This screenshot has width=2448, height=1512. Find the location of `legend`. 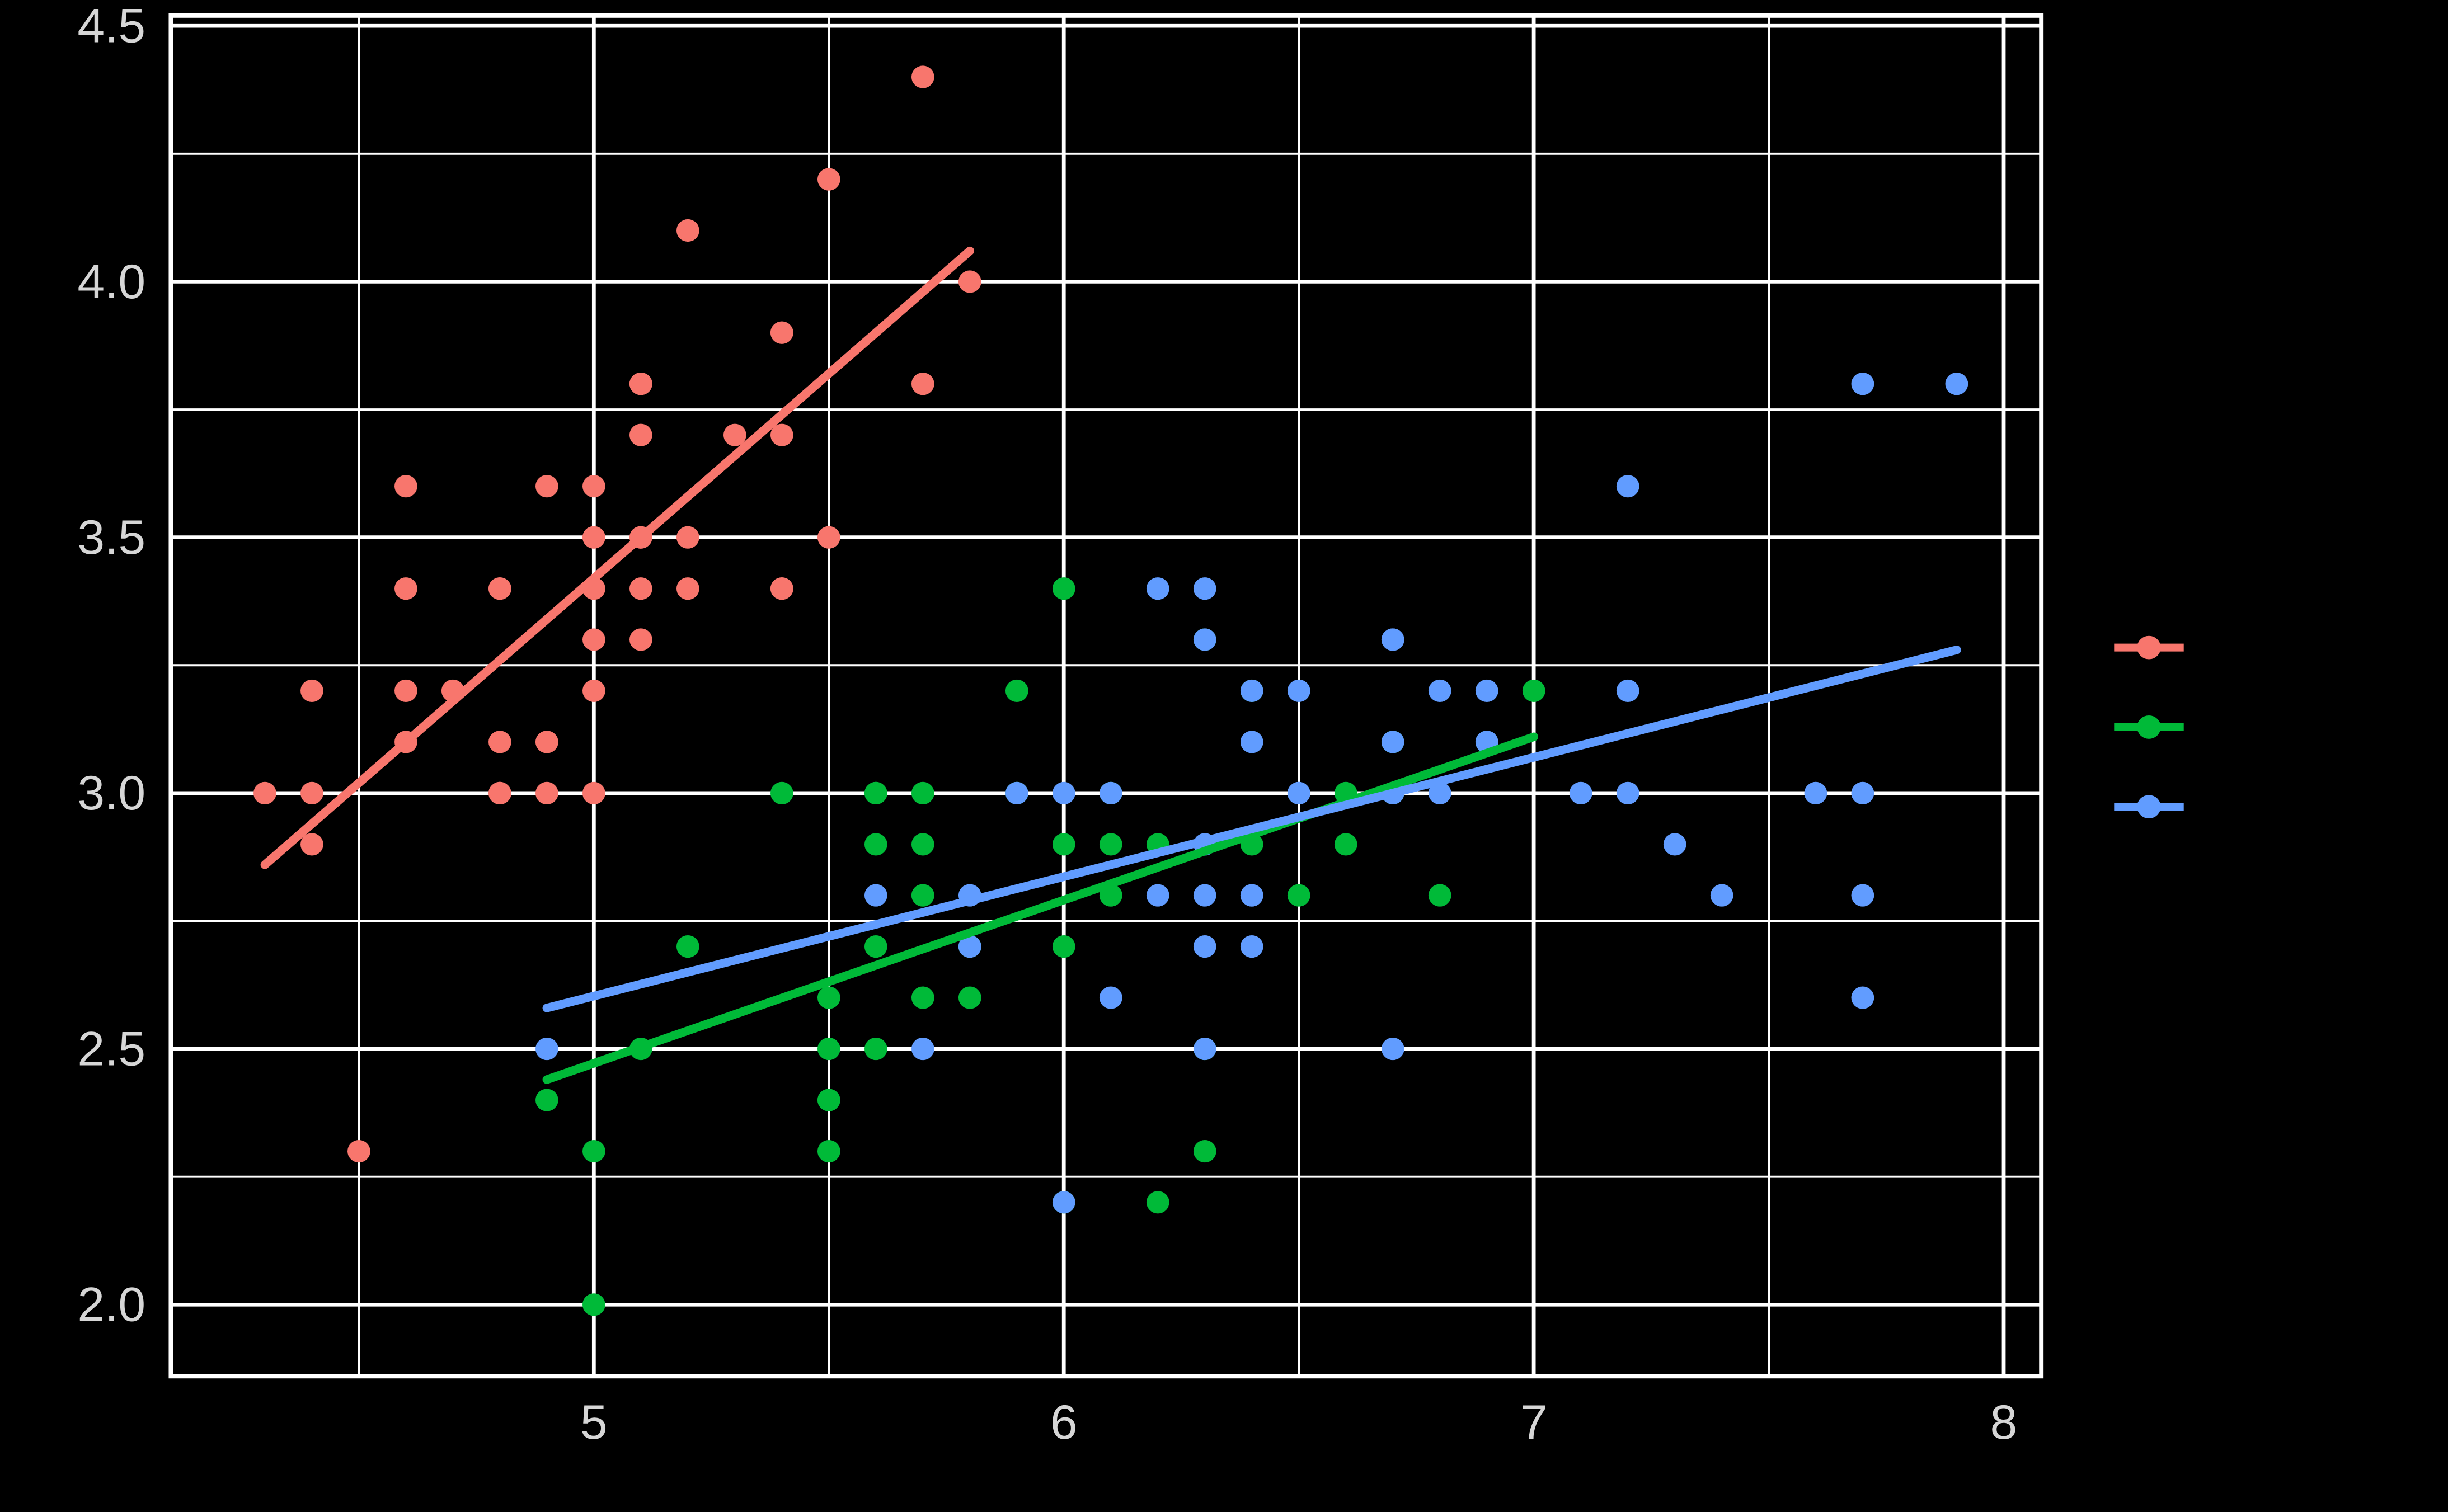

legend is located at coordinates (2149, 727).